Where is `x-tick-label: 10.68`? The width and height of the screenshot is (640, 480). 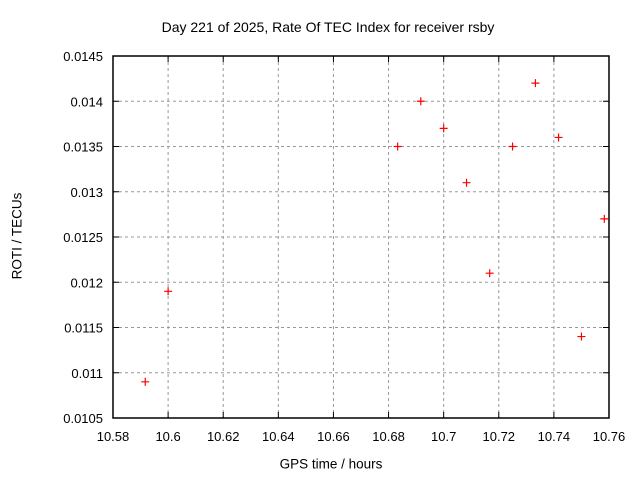
x-tick-label: 10.68 is located at coordinates (388, 436).